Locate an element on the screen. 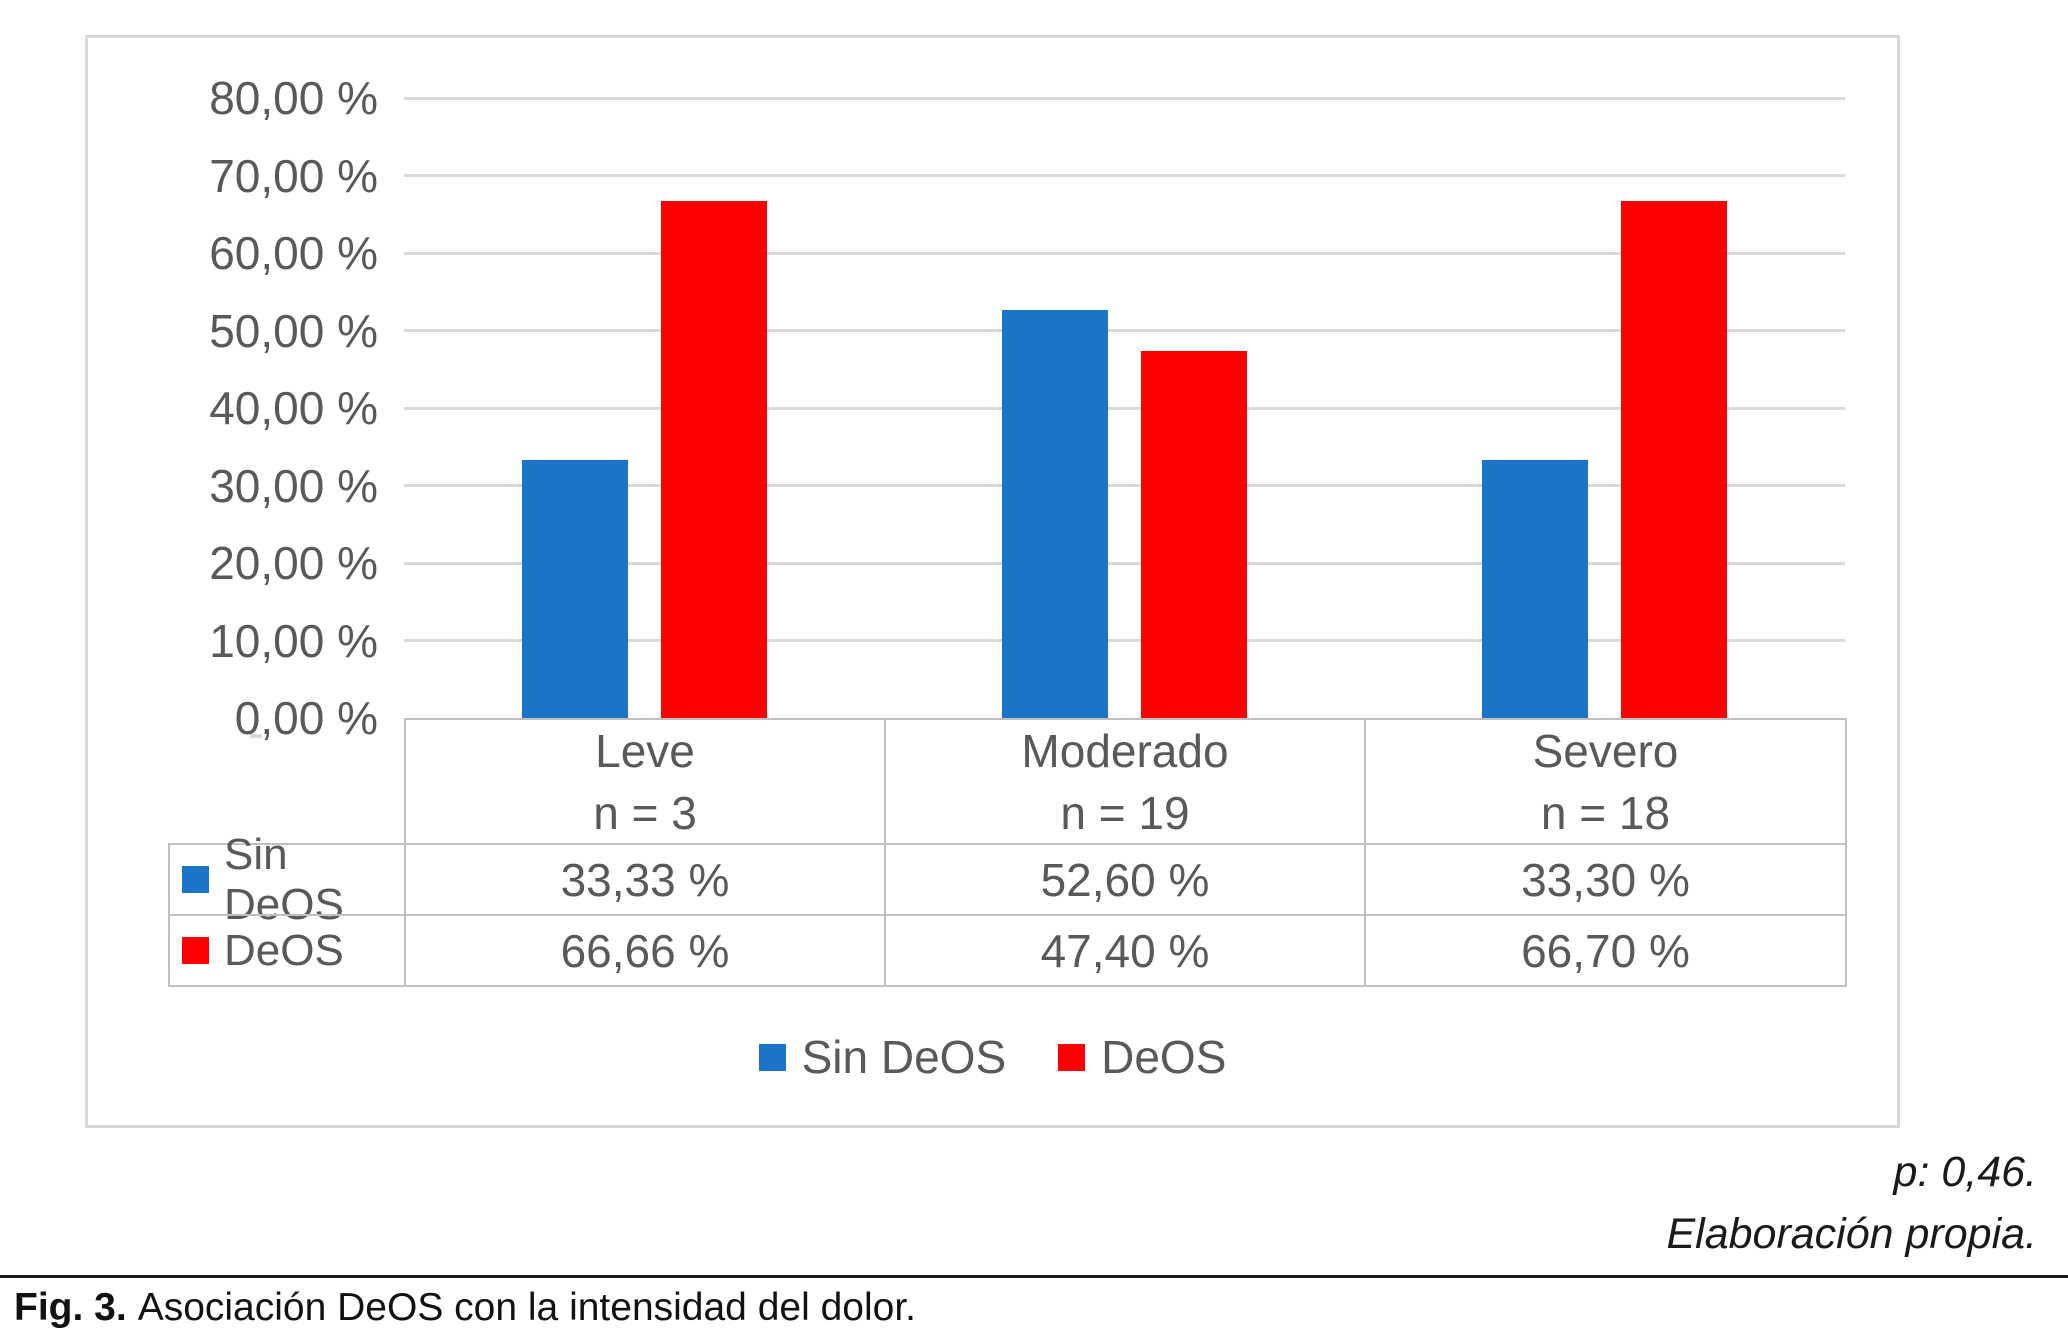 The height and width of the screenshot is (1336, 2068). bar-sin-deos-leve is located at coordinates (574, 588).